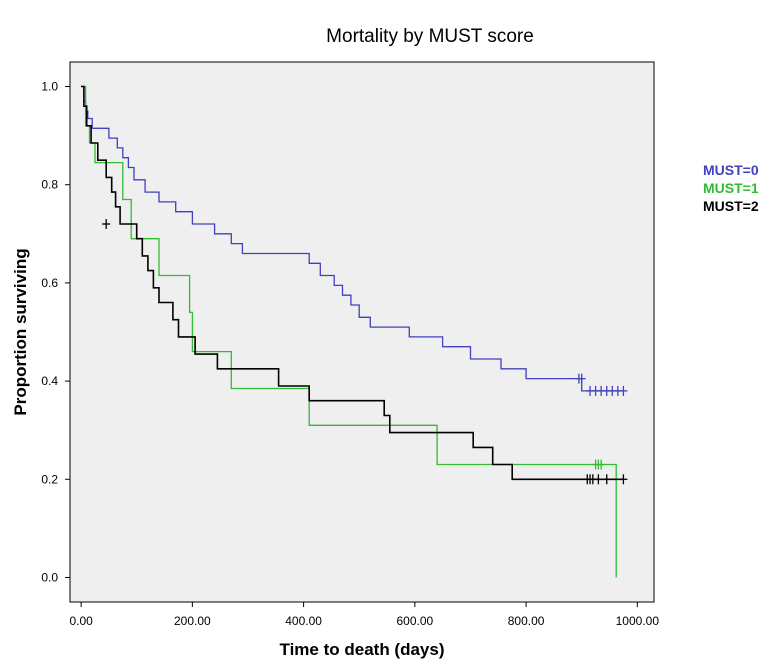 Image resolution: width=781 pixels, height=667 pixels. What do you see at coordinates (303, 621) in the screenshot?
I see `x-tick-label: 400.00` at bounding box center [303, 621].